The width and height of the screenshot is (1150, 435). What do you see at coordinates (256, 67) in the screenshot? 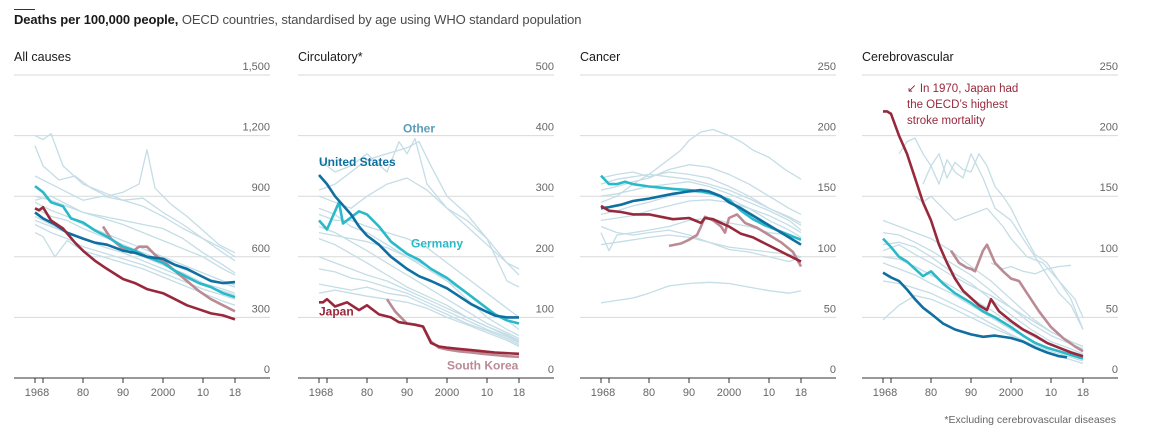
I see `y-tick-label: 1,500` at bounding box center [256, 67].